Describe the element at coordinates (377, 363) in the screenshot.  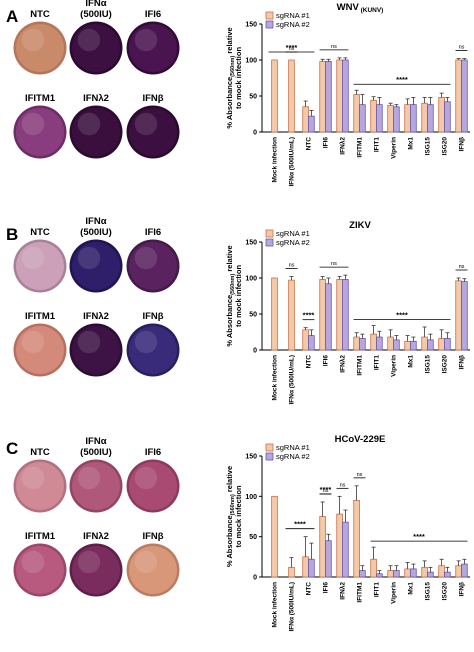
I see `x-tick-label: IFIT1` at that location.